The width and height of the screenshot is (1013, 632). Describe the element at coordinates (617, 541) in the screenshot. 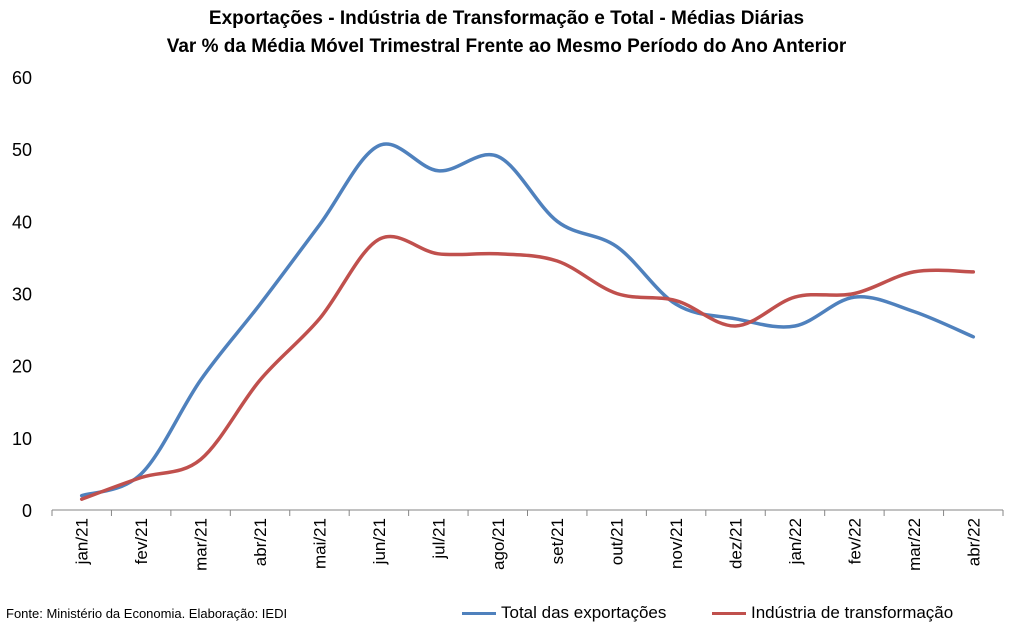

I see `x-tick-label: out/21` at that location.